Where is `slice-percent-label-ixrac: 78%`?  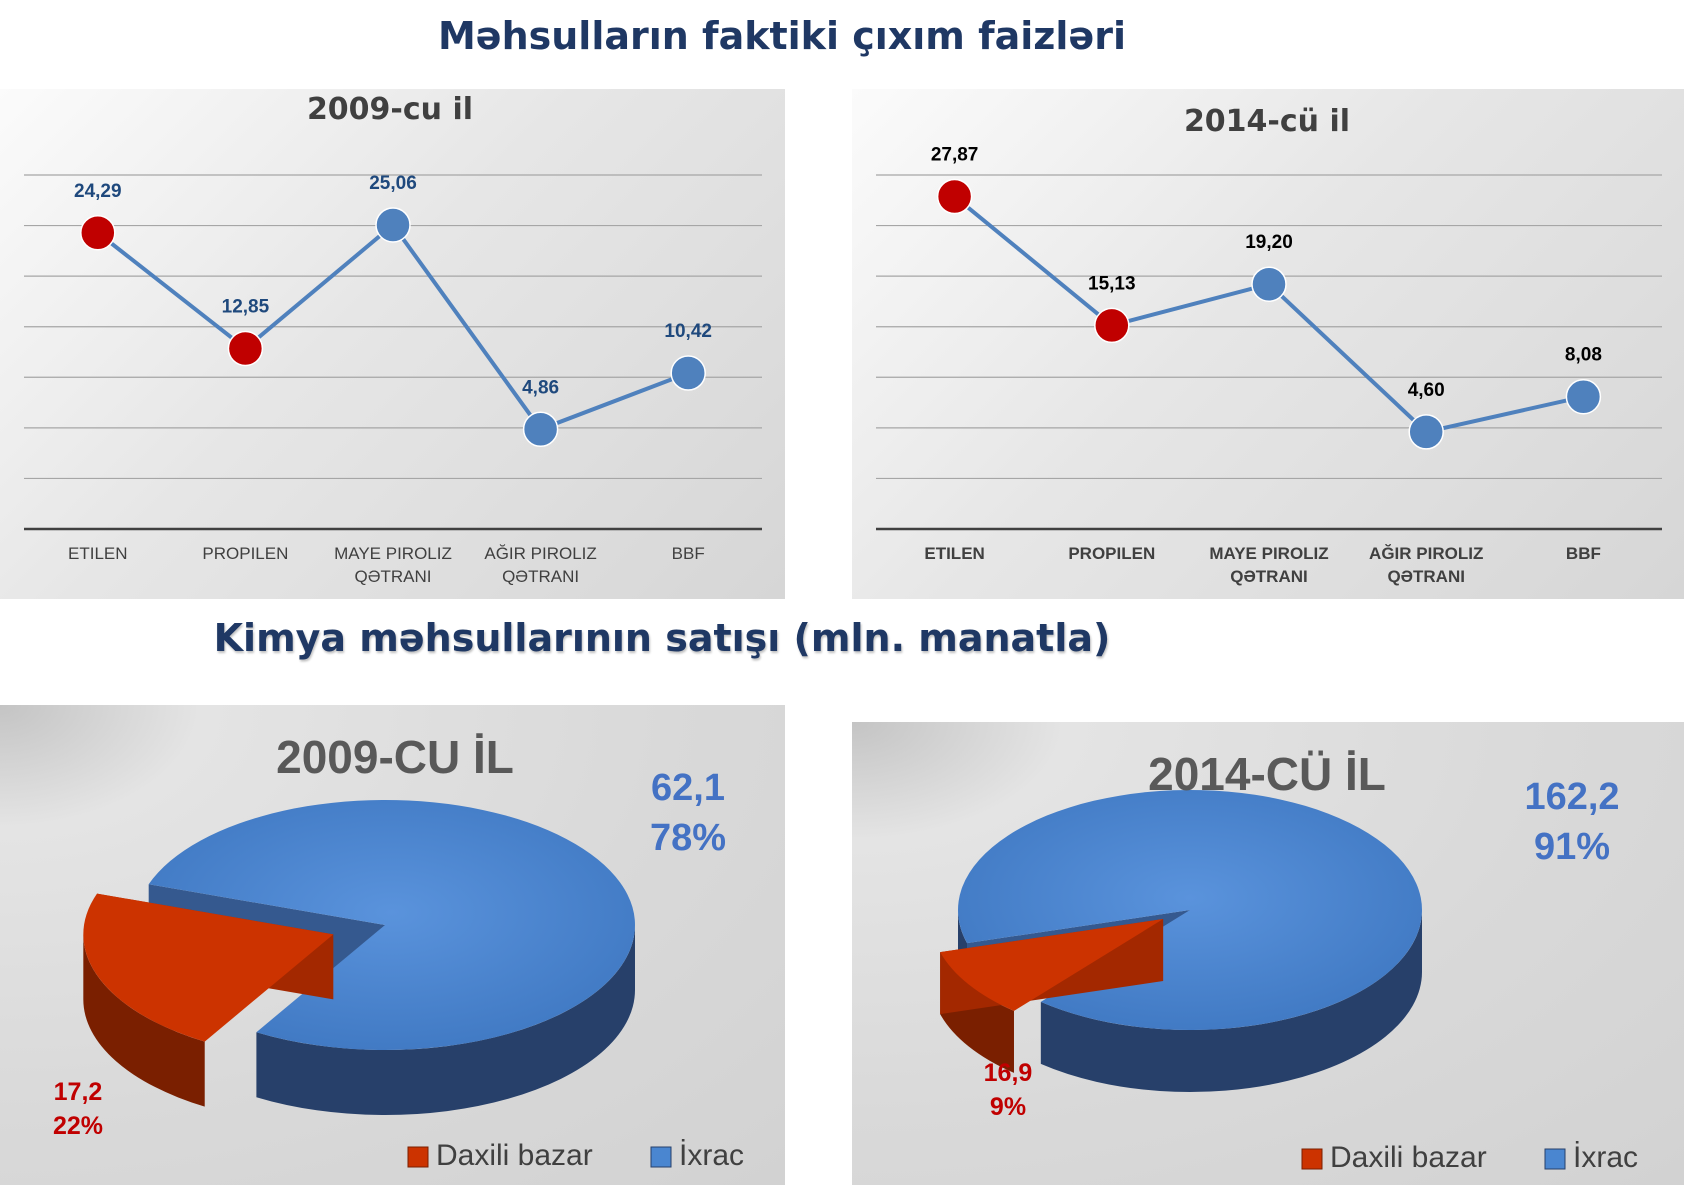
slice-percent-label-ixrac: 78% is located at coordinates (688, 838).